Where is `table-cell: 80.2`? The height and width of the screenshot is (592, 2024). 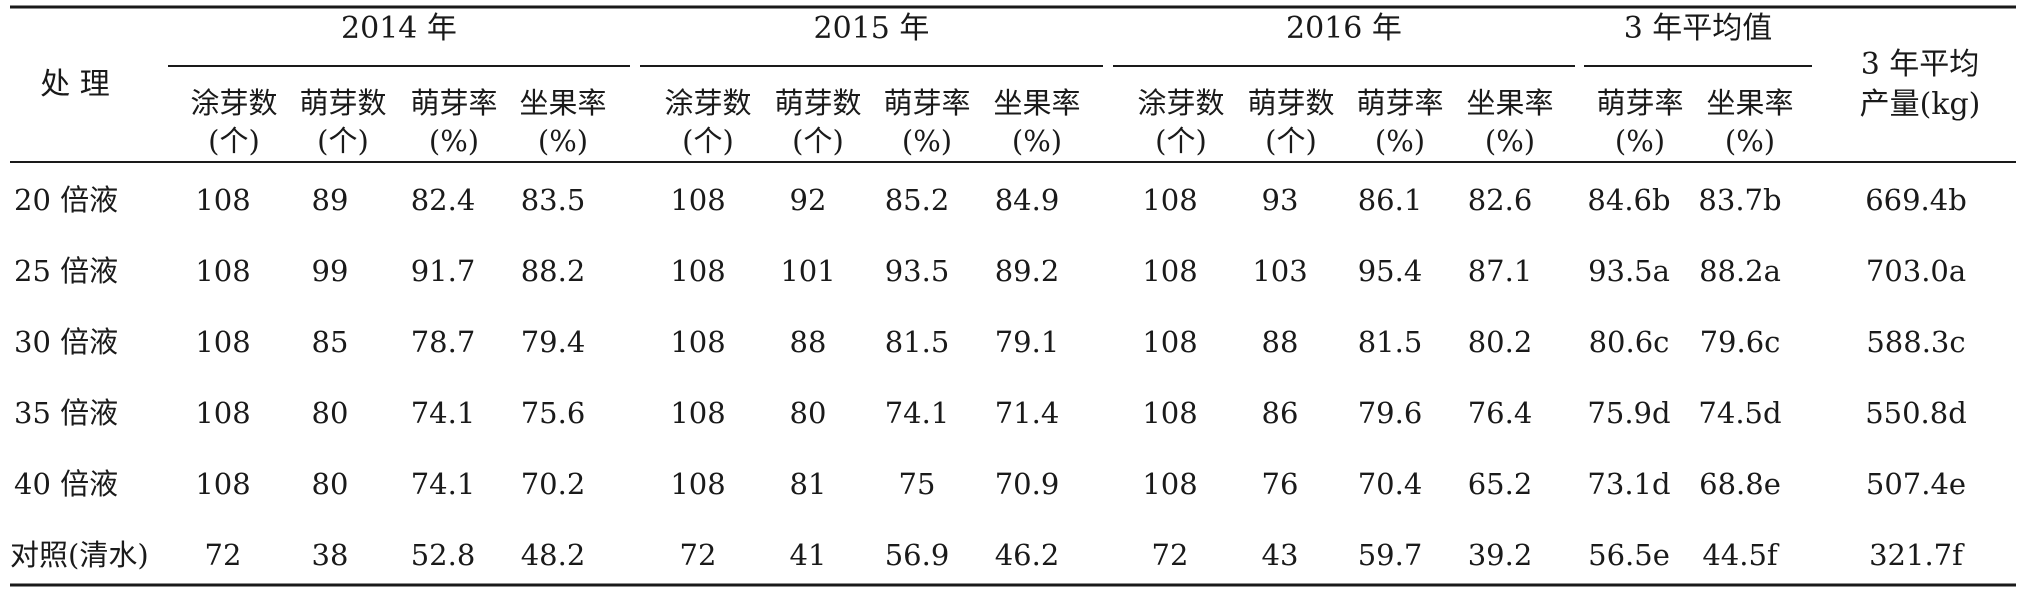 table-cell: 80.2 is located at coordinates (1500, 342).